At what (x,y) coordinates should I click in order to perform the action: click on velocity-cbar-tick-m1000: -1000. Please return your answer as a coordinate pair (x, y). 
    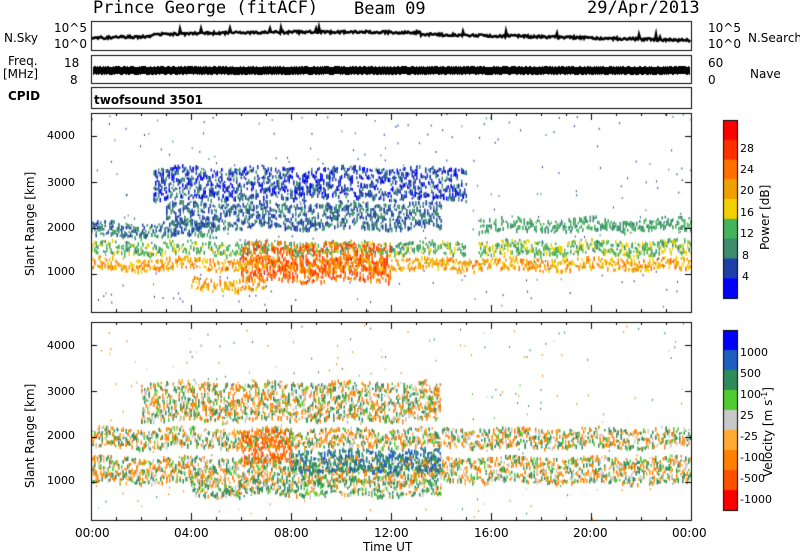
    Looking at the image, I should click on (756, 499).